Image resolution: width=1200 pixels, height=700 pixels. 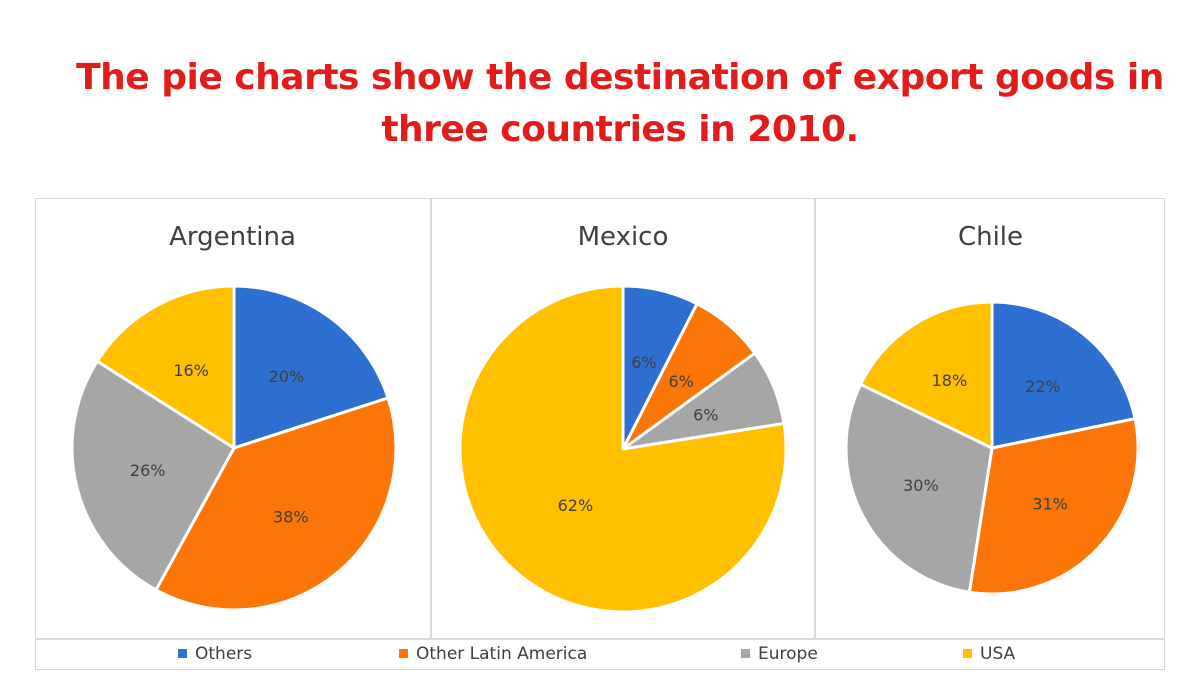 I want to click on pie-value-label-others: 6%, so click(x=643, y=362).